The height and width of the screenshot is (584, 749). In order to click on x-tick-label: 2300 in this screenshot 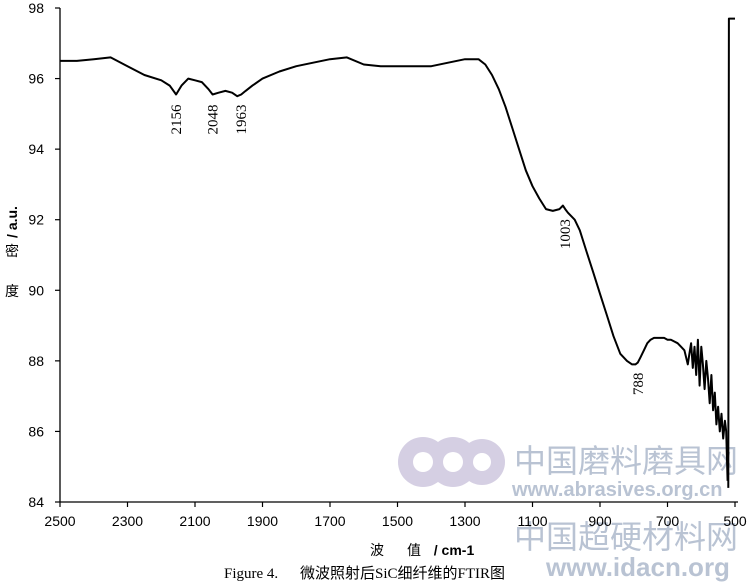, I will do `click(127, 521)`.